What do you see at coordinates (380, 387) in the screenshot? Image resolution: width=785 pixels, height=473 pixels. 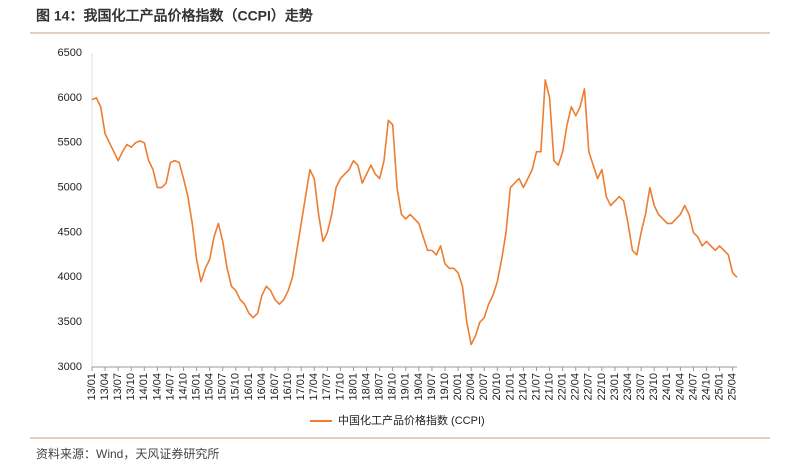 I see `x-tick-label: 18/07` at bounding box center [380, 387].